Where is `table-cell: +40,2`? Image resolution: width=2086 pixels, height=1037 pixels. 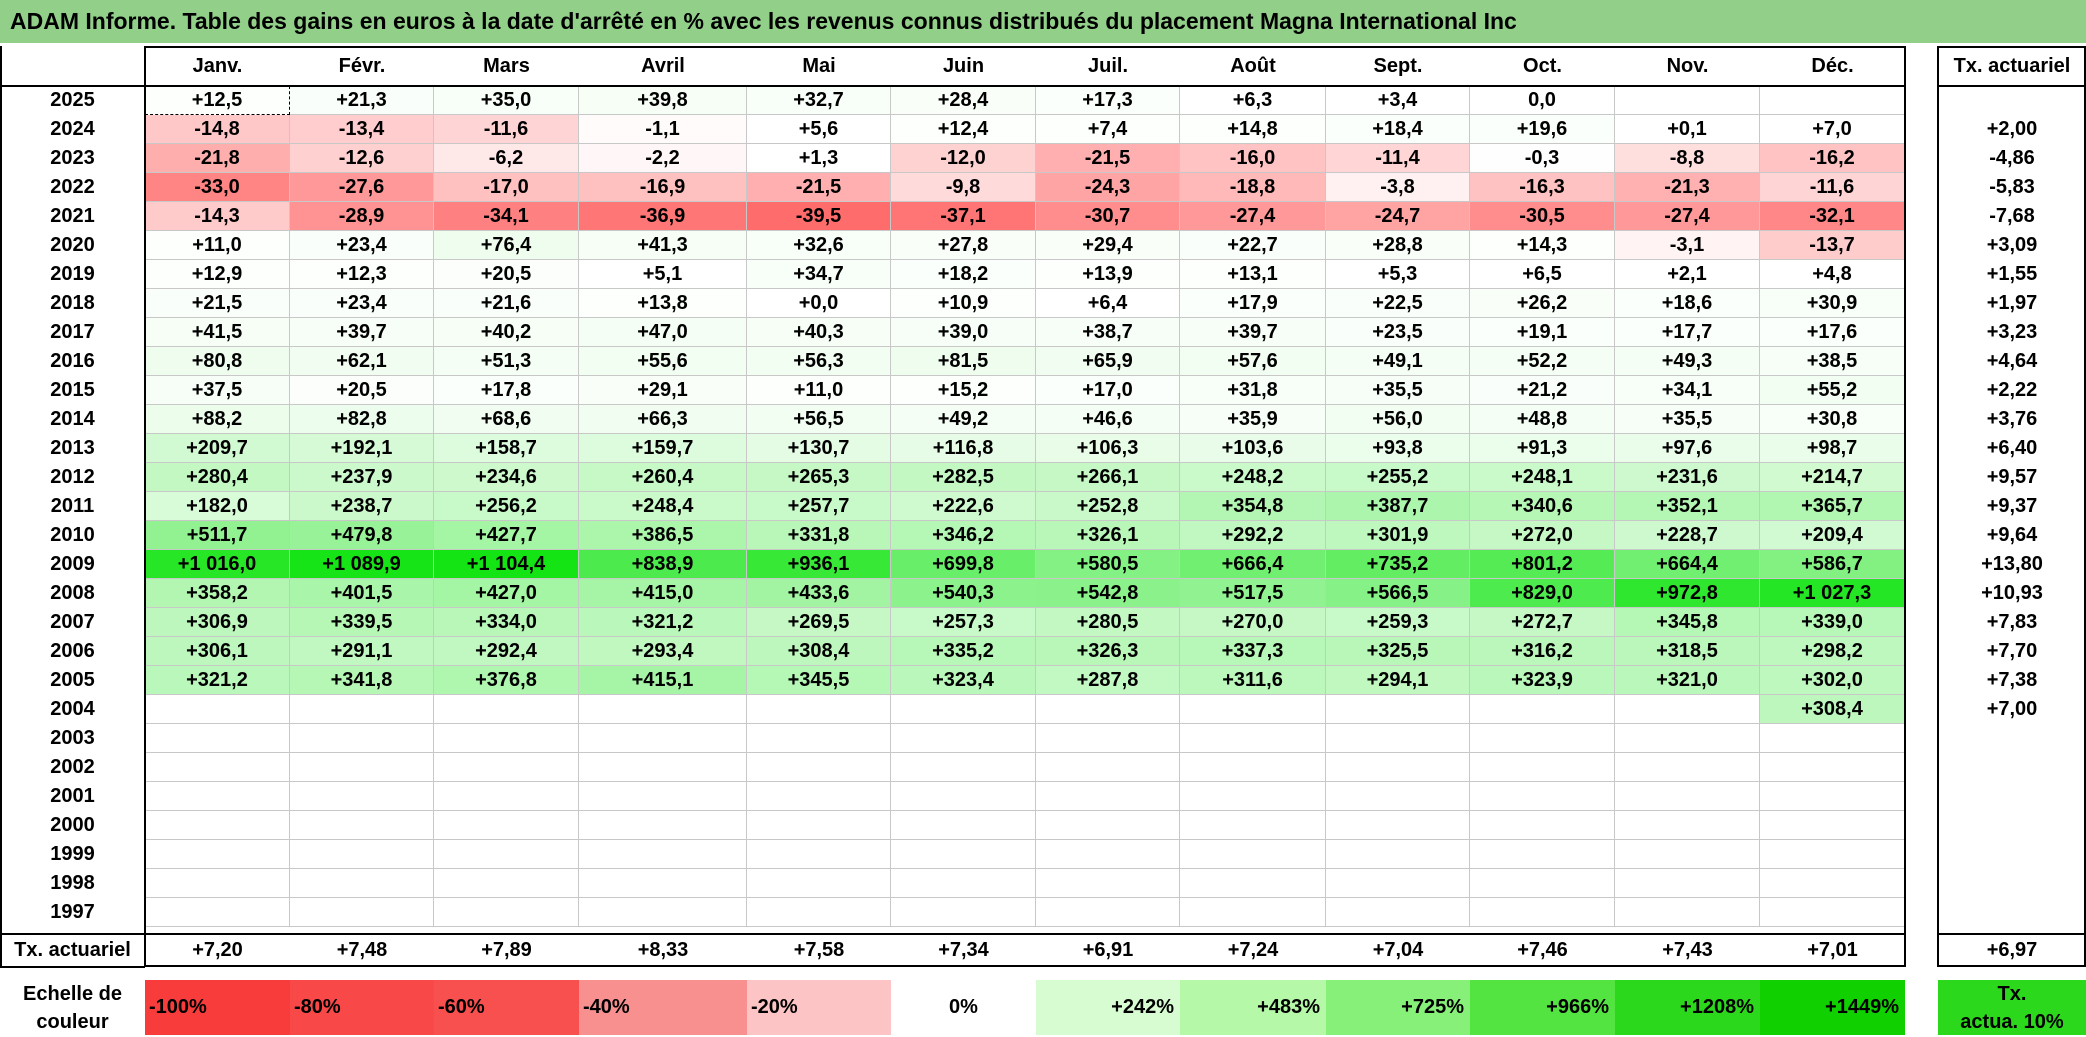
table-cell: +40,2 is located at coordinates (506, 332).